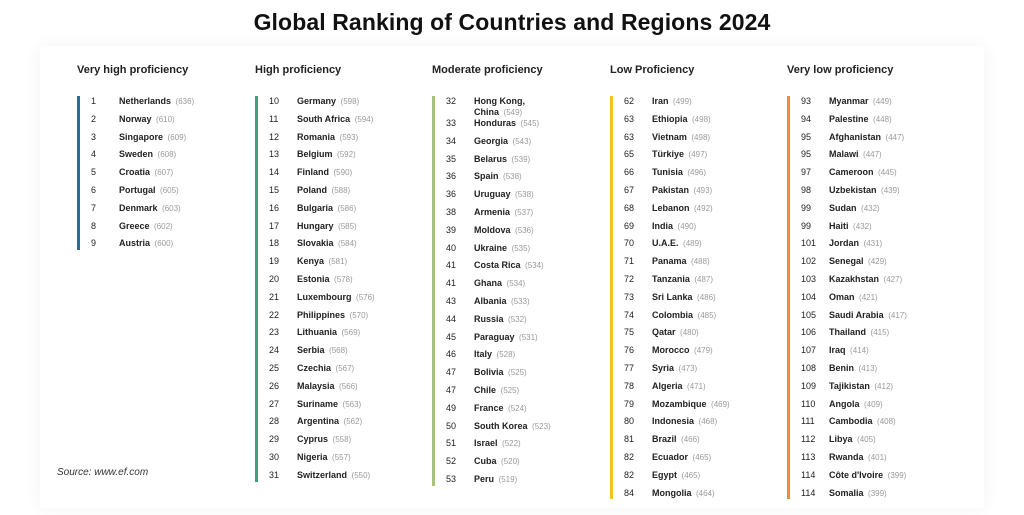  Describe the element at coordinates (451, 478) in the screenshot. I see `rank-number: 53` at that location.